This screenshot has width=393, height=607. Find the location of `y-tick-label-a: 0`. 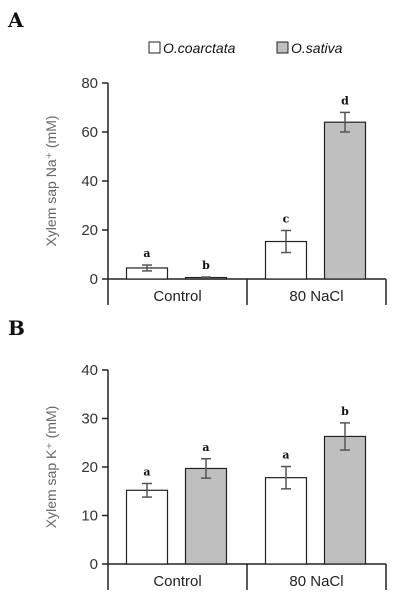

y-tick-label-a: 0 is located at coordinates (94, 279).